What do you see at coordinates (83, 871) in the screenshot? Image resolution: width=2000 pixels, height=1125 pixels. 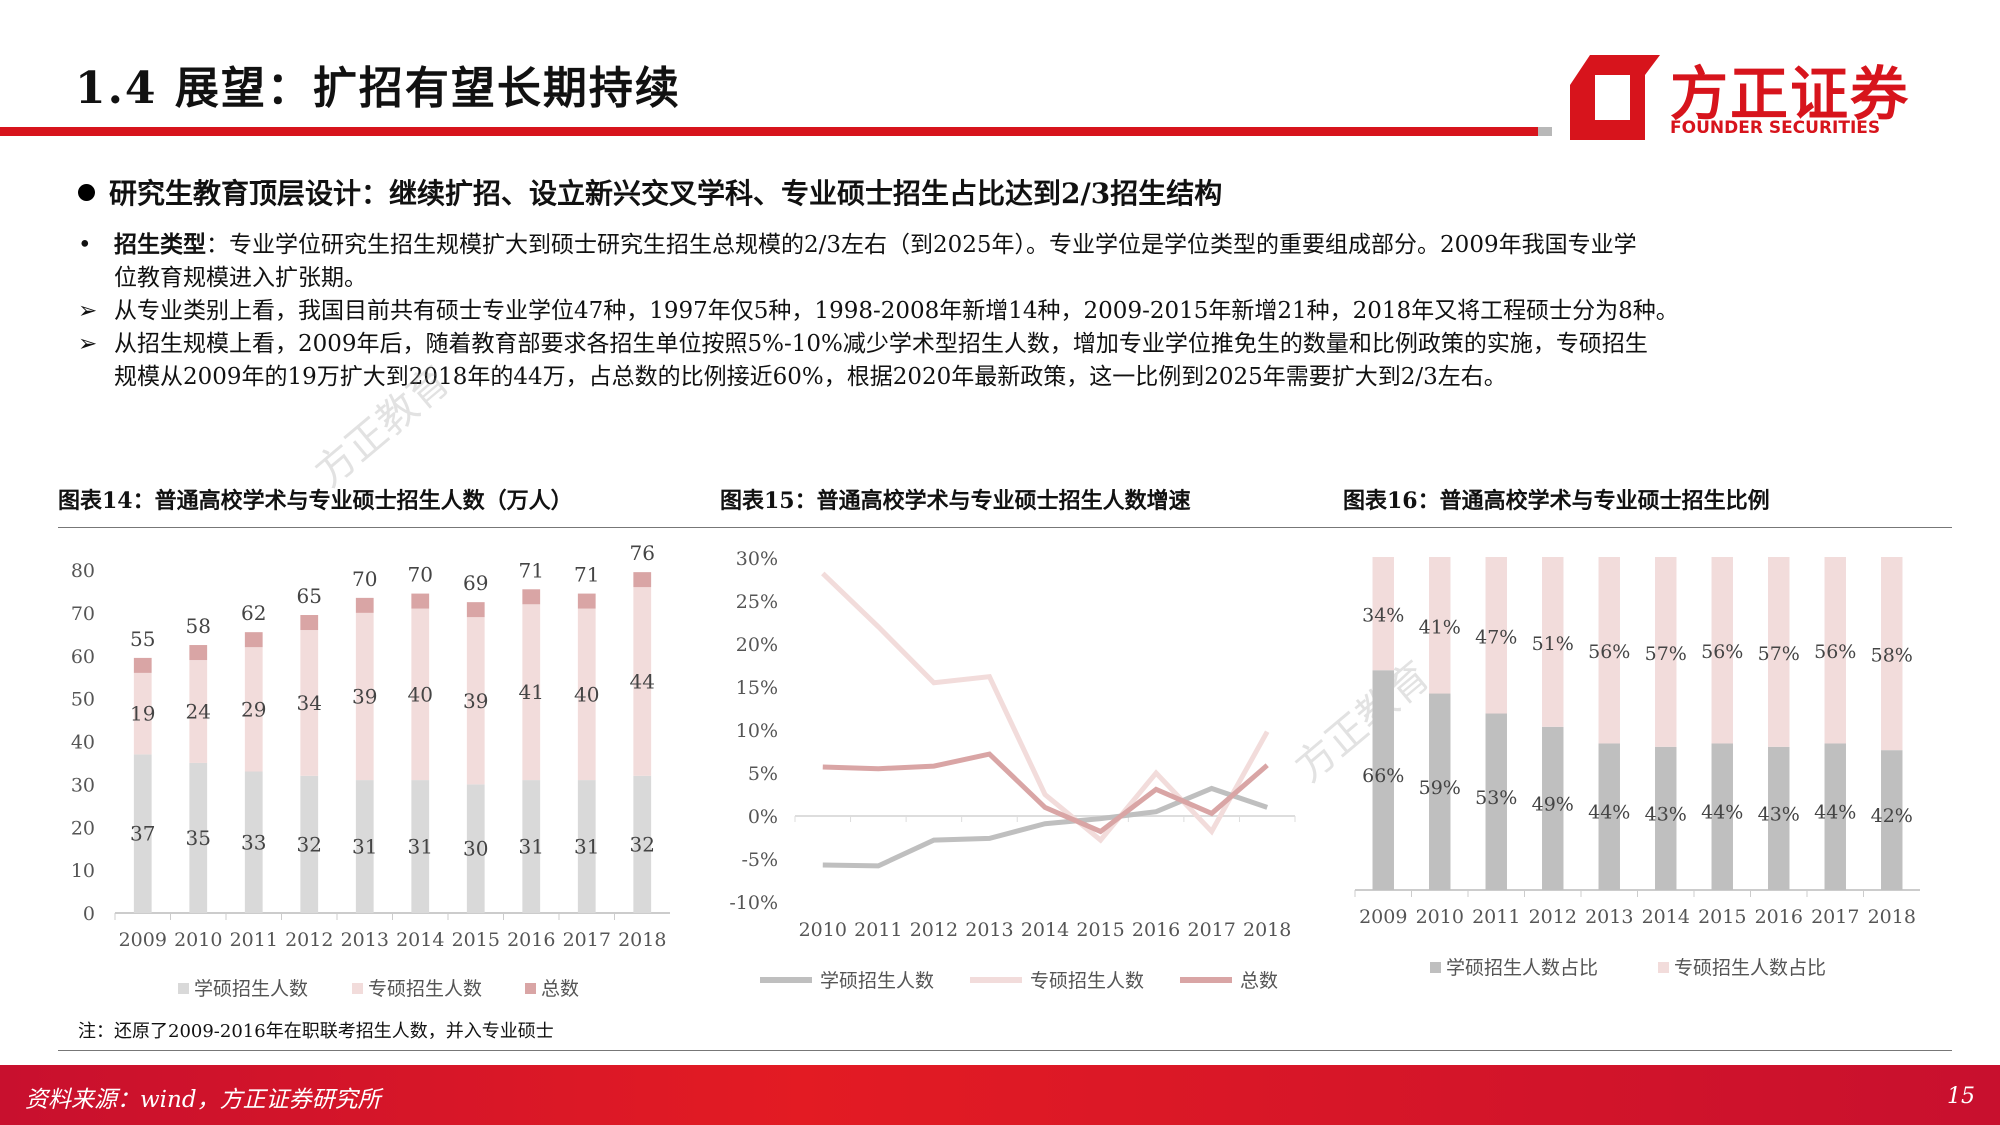 I see `y-tick-label: 10` at bounding box center [83, 871].